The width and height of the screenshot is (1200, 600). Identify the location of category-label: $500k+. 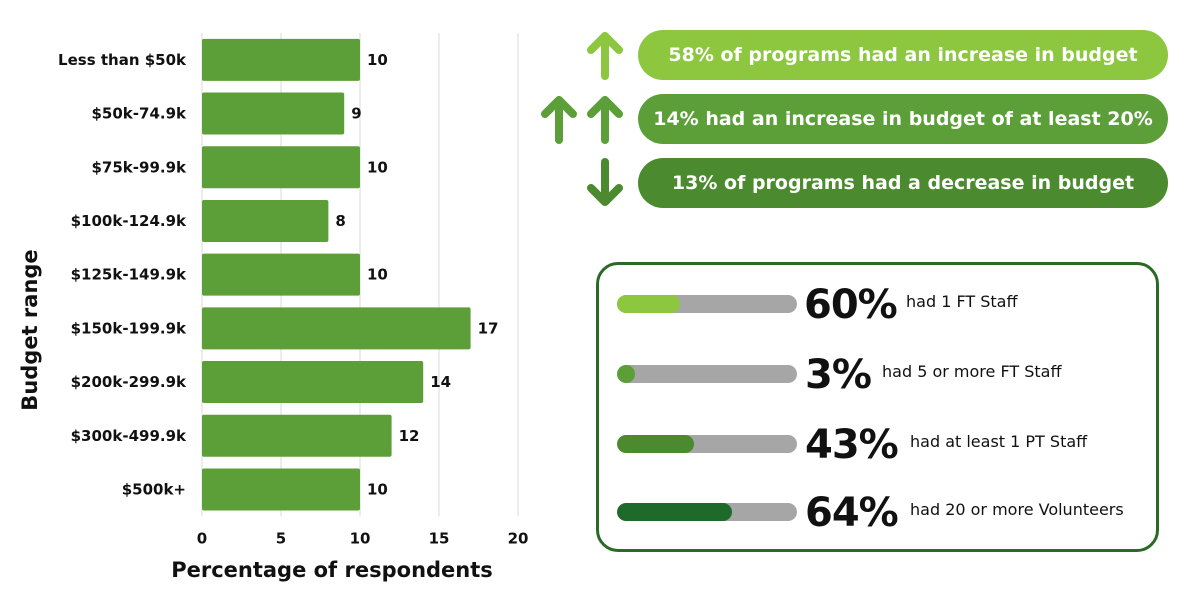
(154, 489).